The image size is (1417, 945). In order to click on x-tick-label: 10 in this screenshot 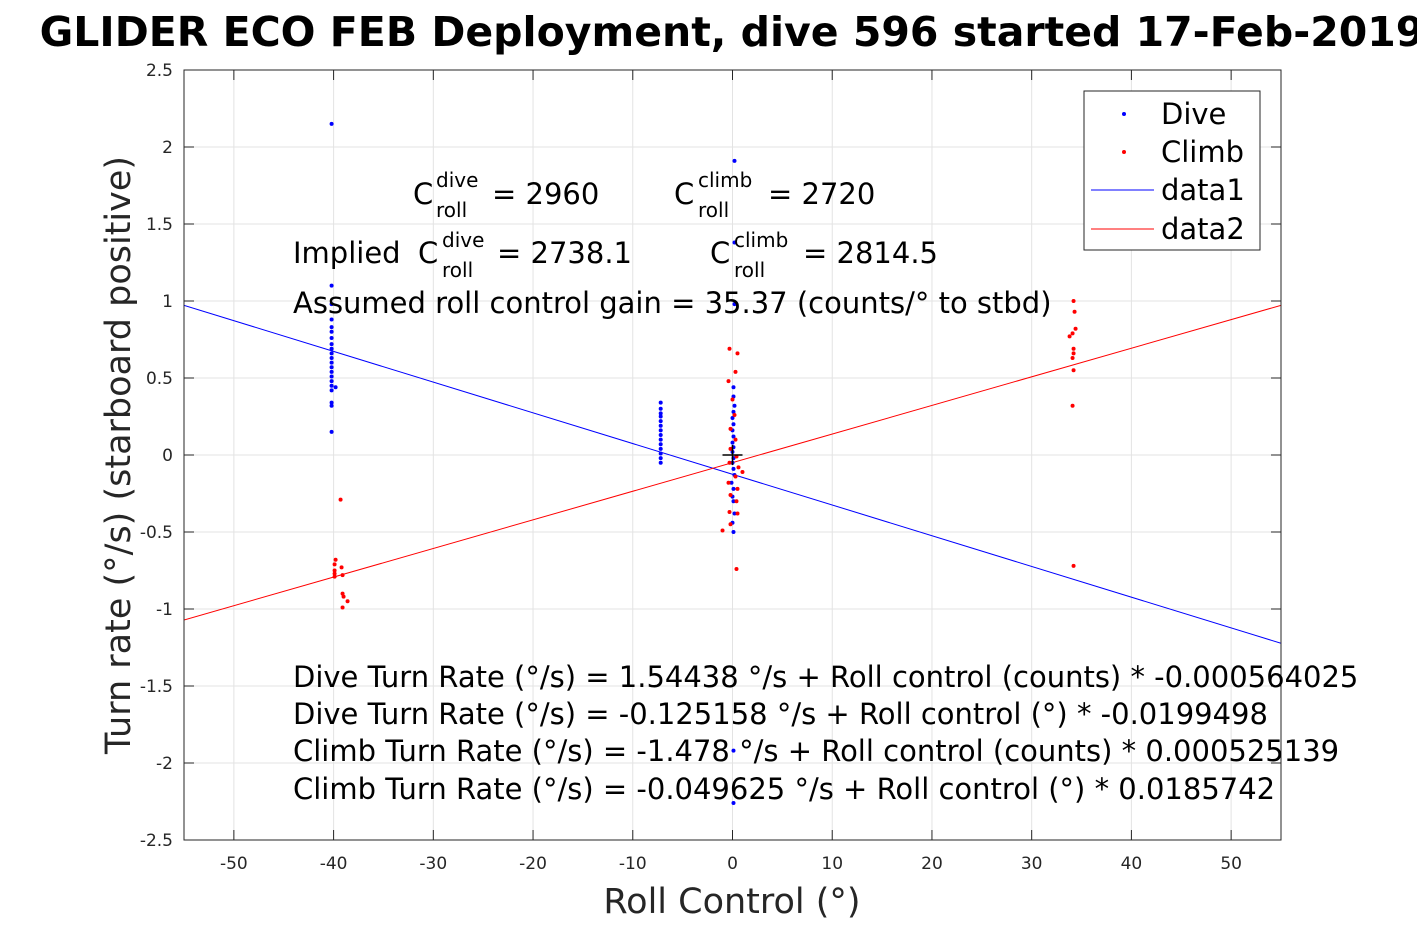, I will do `click(832, 864)`.